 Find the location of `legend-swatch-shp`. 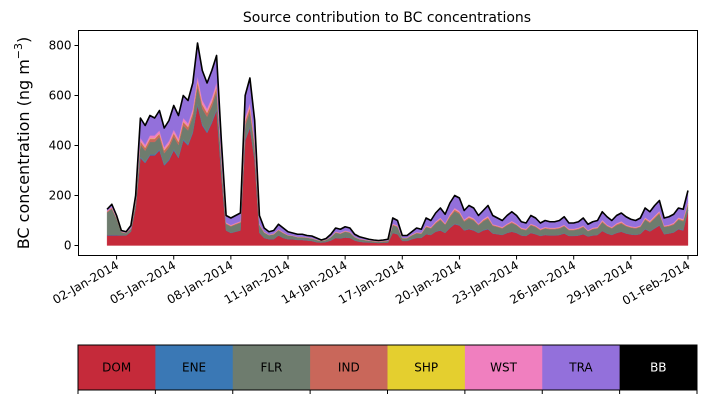

legend-swatch-shp is located at coordinates (426, 367).